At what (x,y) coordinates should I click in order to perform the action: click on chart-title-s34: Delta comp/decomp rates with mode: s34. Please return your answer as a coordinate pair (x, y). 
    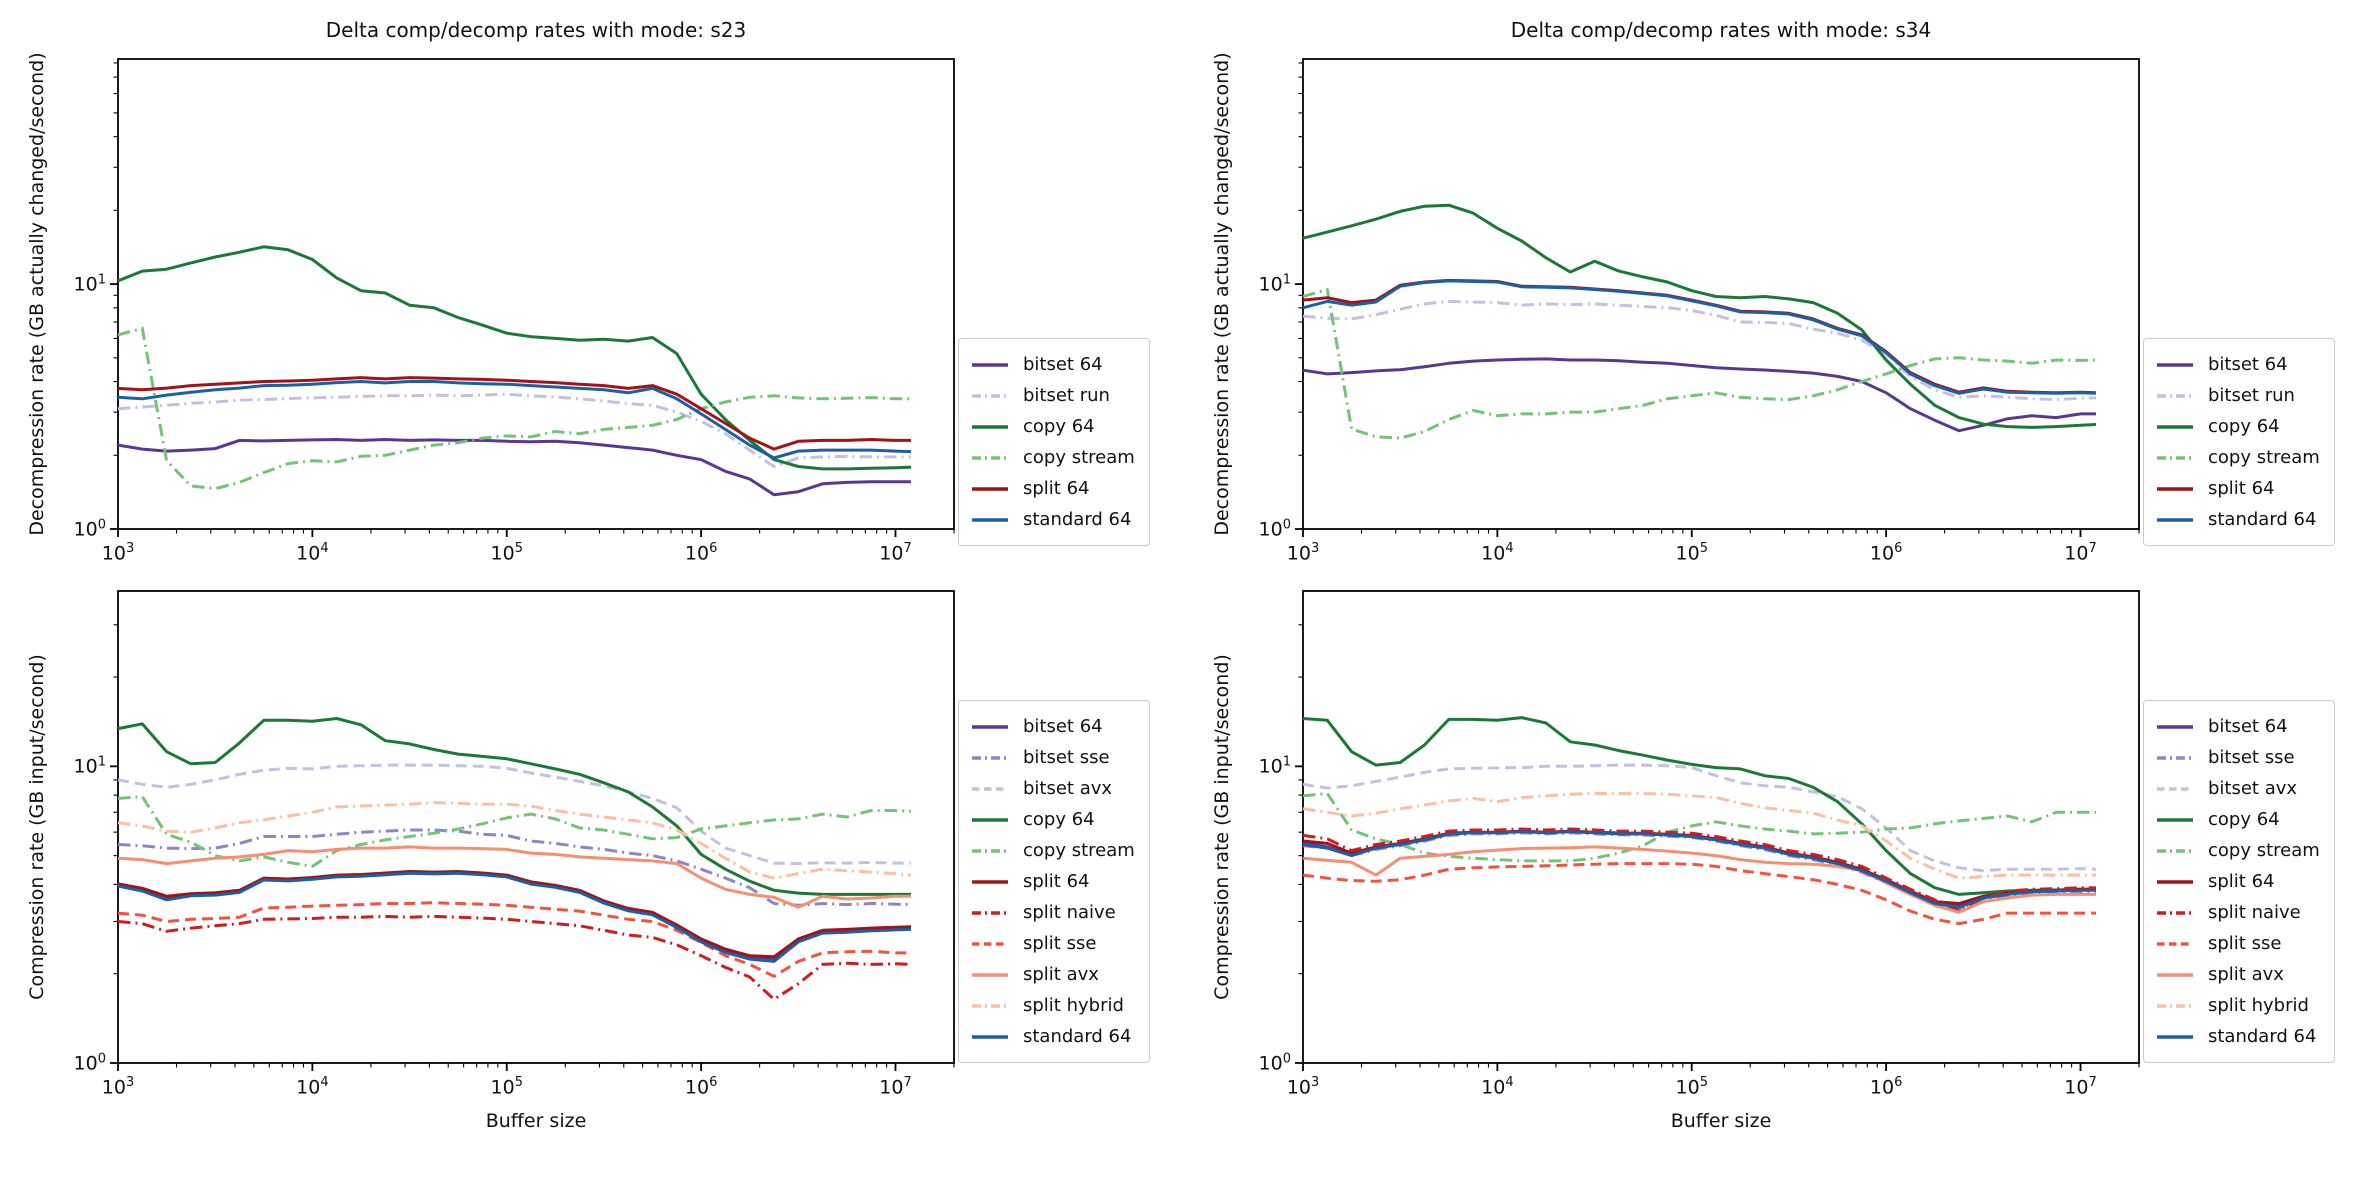
    Looking at the image, I should click on (1721, 30).